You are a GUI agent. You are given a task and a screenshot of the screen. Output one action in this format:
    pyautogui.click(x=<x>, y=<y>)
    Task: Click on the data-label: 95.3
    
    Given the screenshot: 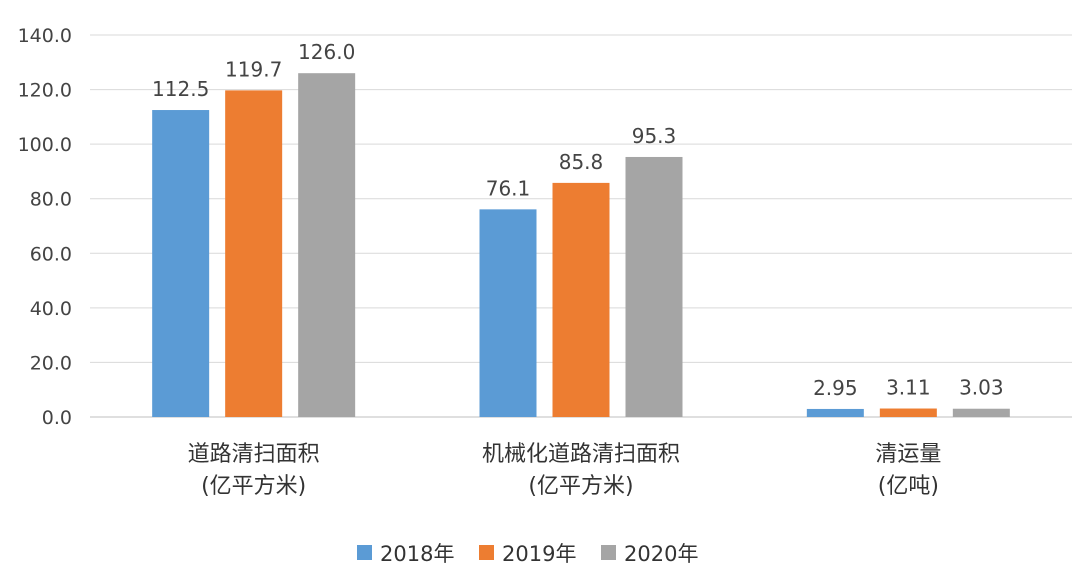 What is the action you would take?
    pyautogui.click(x=654, y=136)
    